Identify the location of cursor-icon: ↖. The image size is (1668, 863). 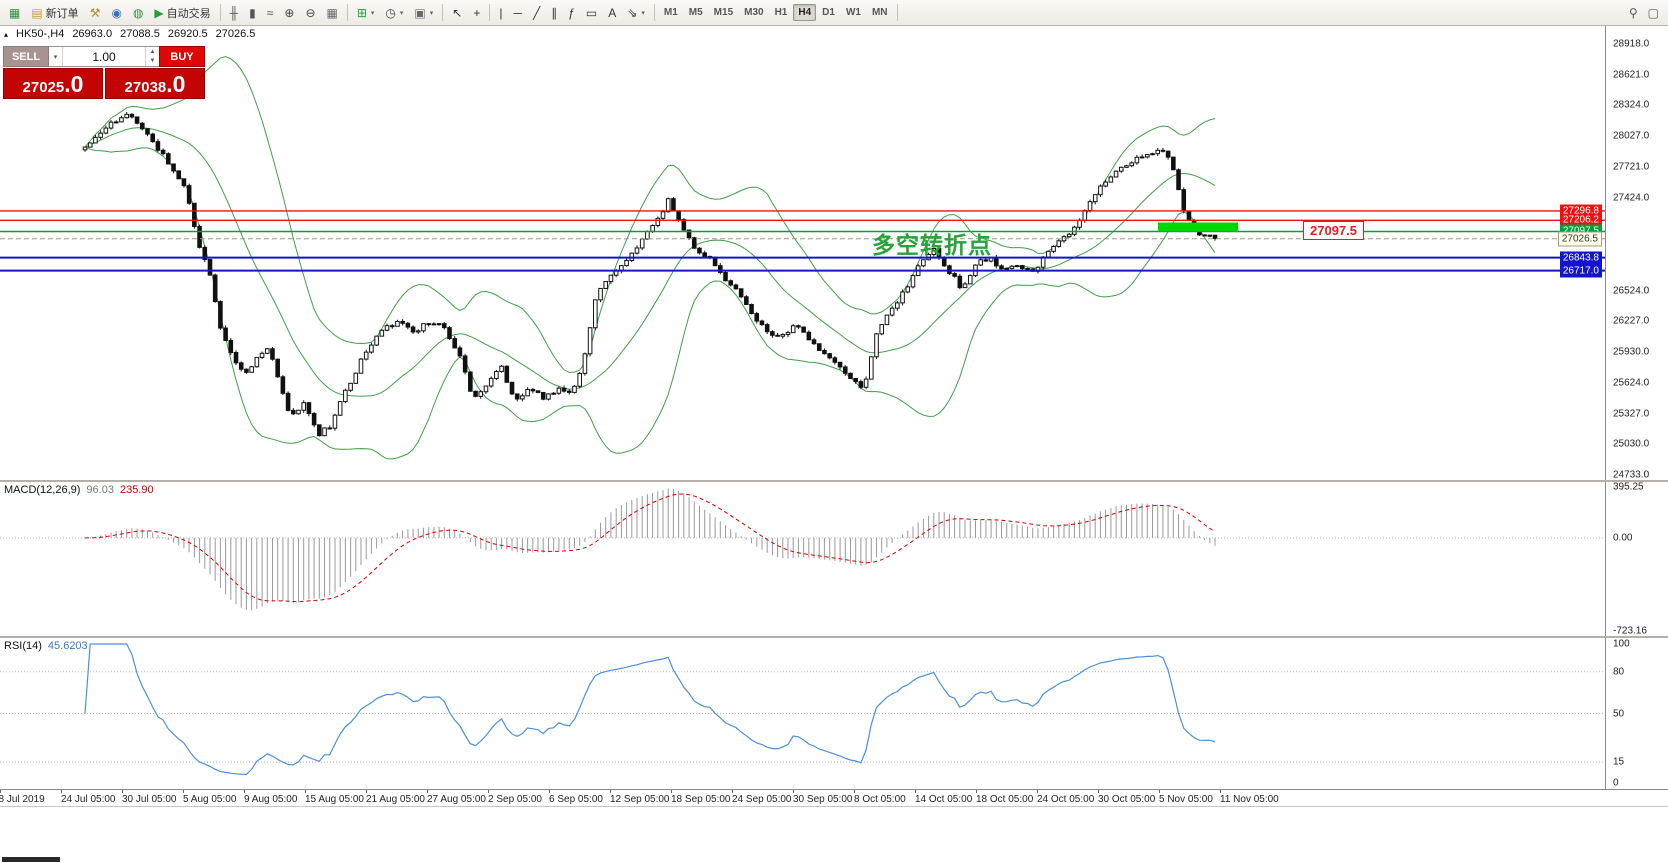
(457, 13).